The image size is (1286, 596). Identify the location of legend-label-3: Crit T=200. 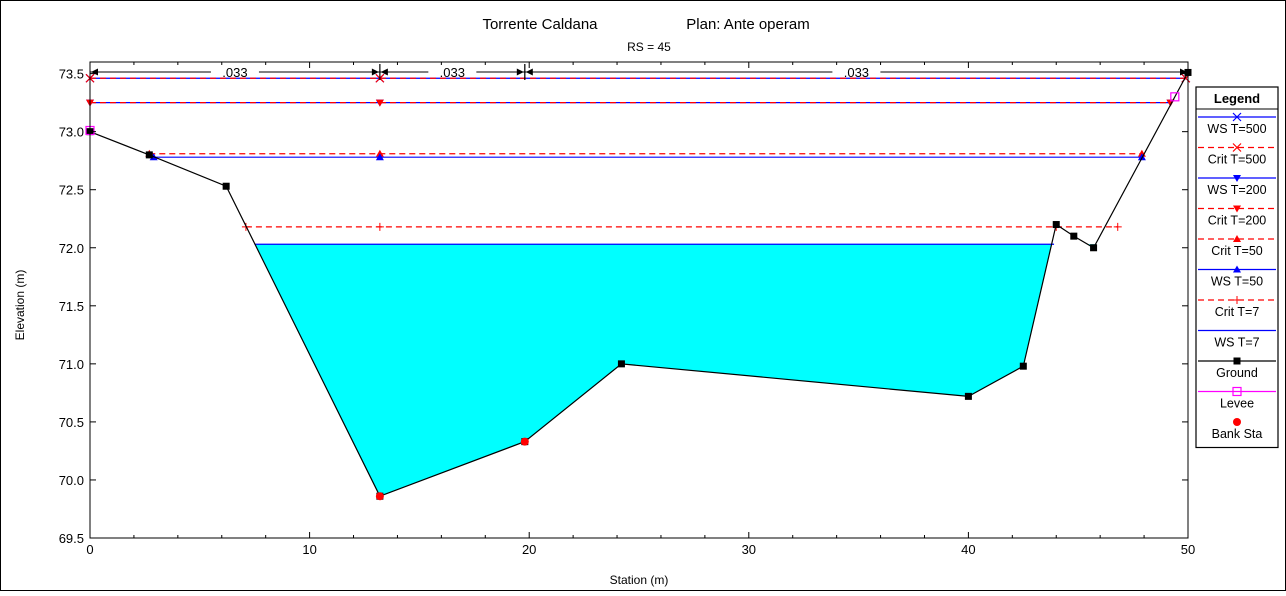
(1237, 221).